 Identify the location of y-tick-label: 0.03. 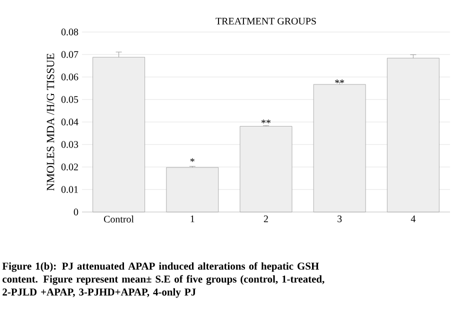
(69, 144).